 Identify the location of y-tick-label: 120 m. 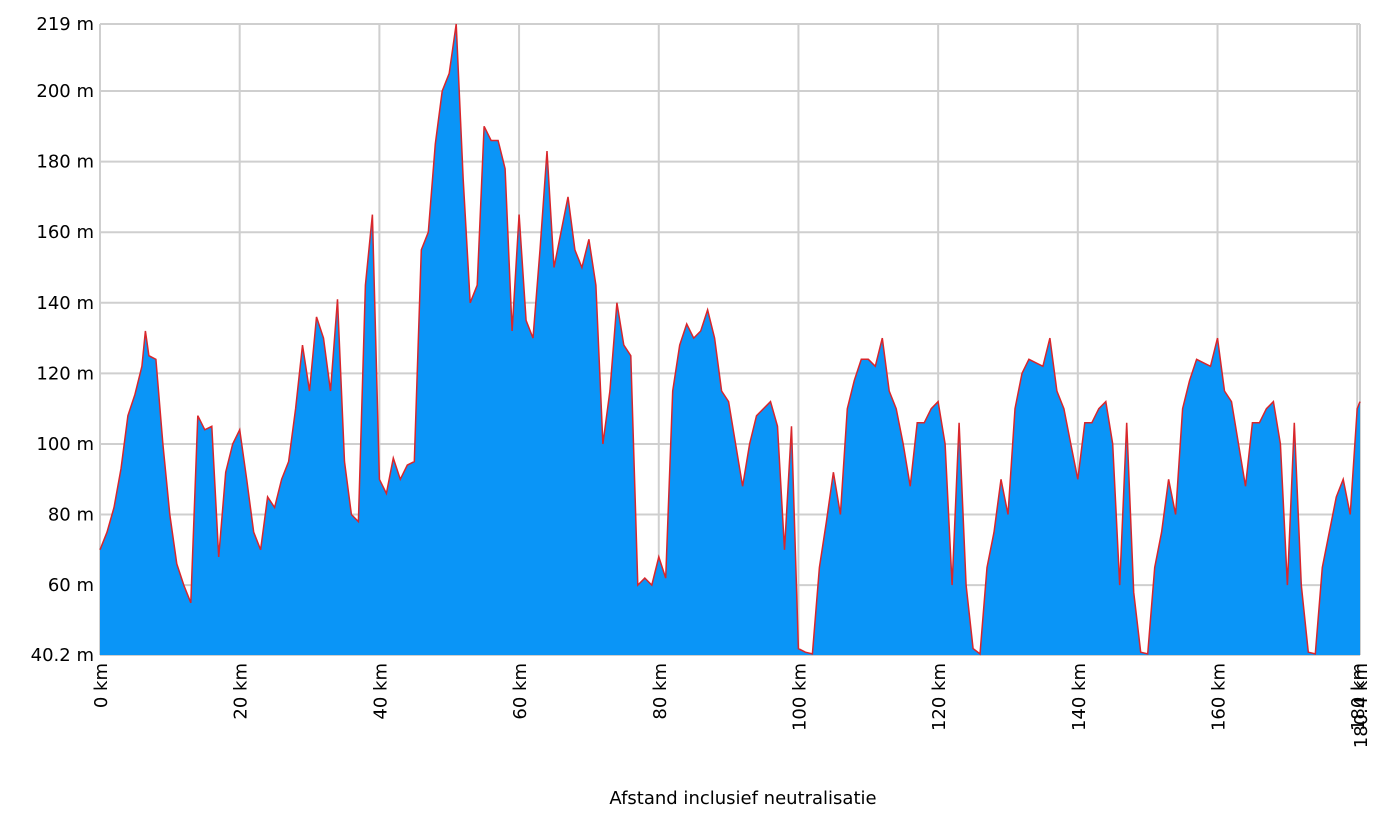
(65, 373).